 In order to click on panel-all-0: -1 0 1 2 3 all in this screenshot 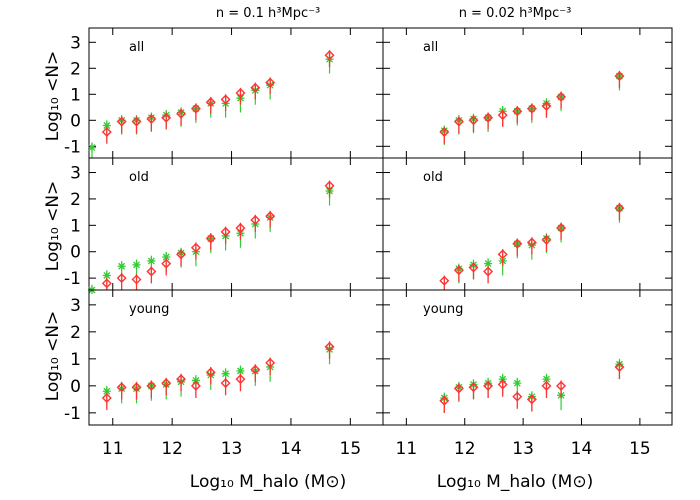, I will do `click(224, 93)`.